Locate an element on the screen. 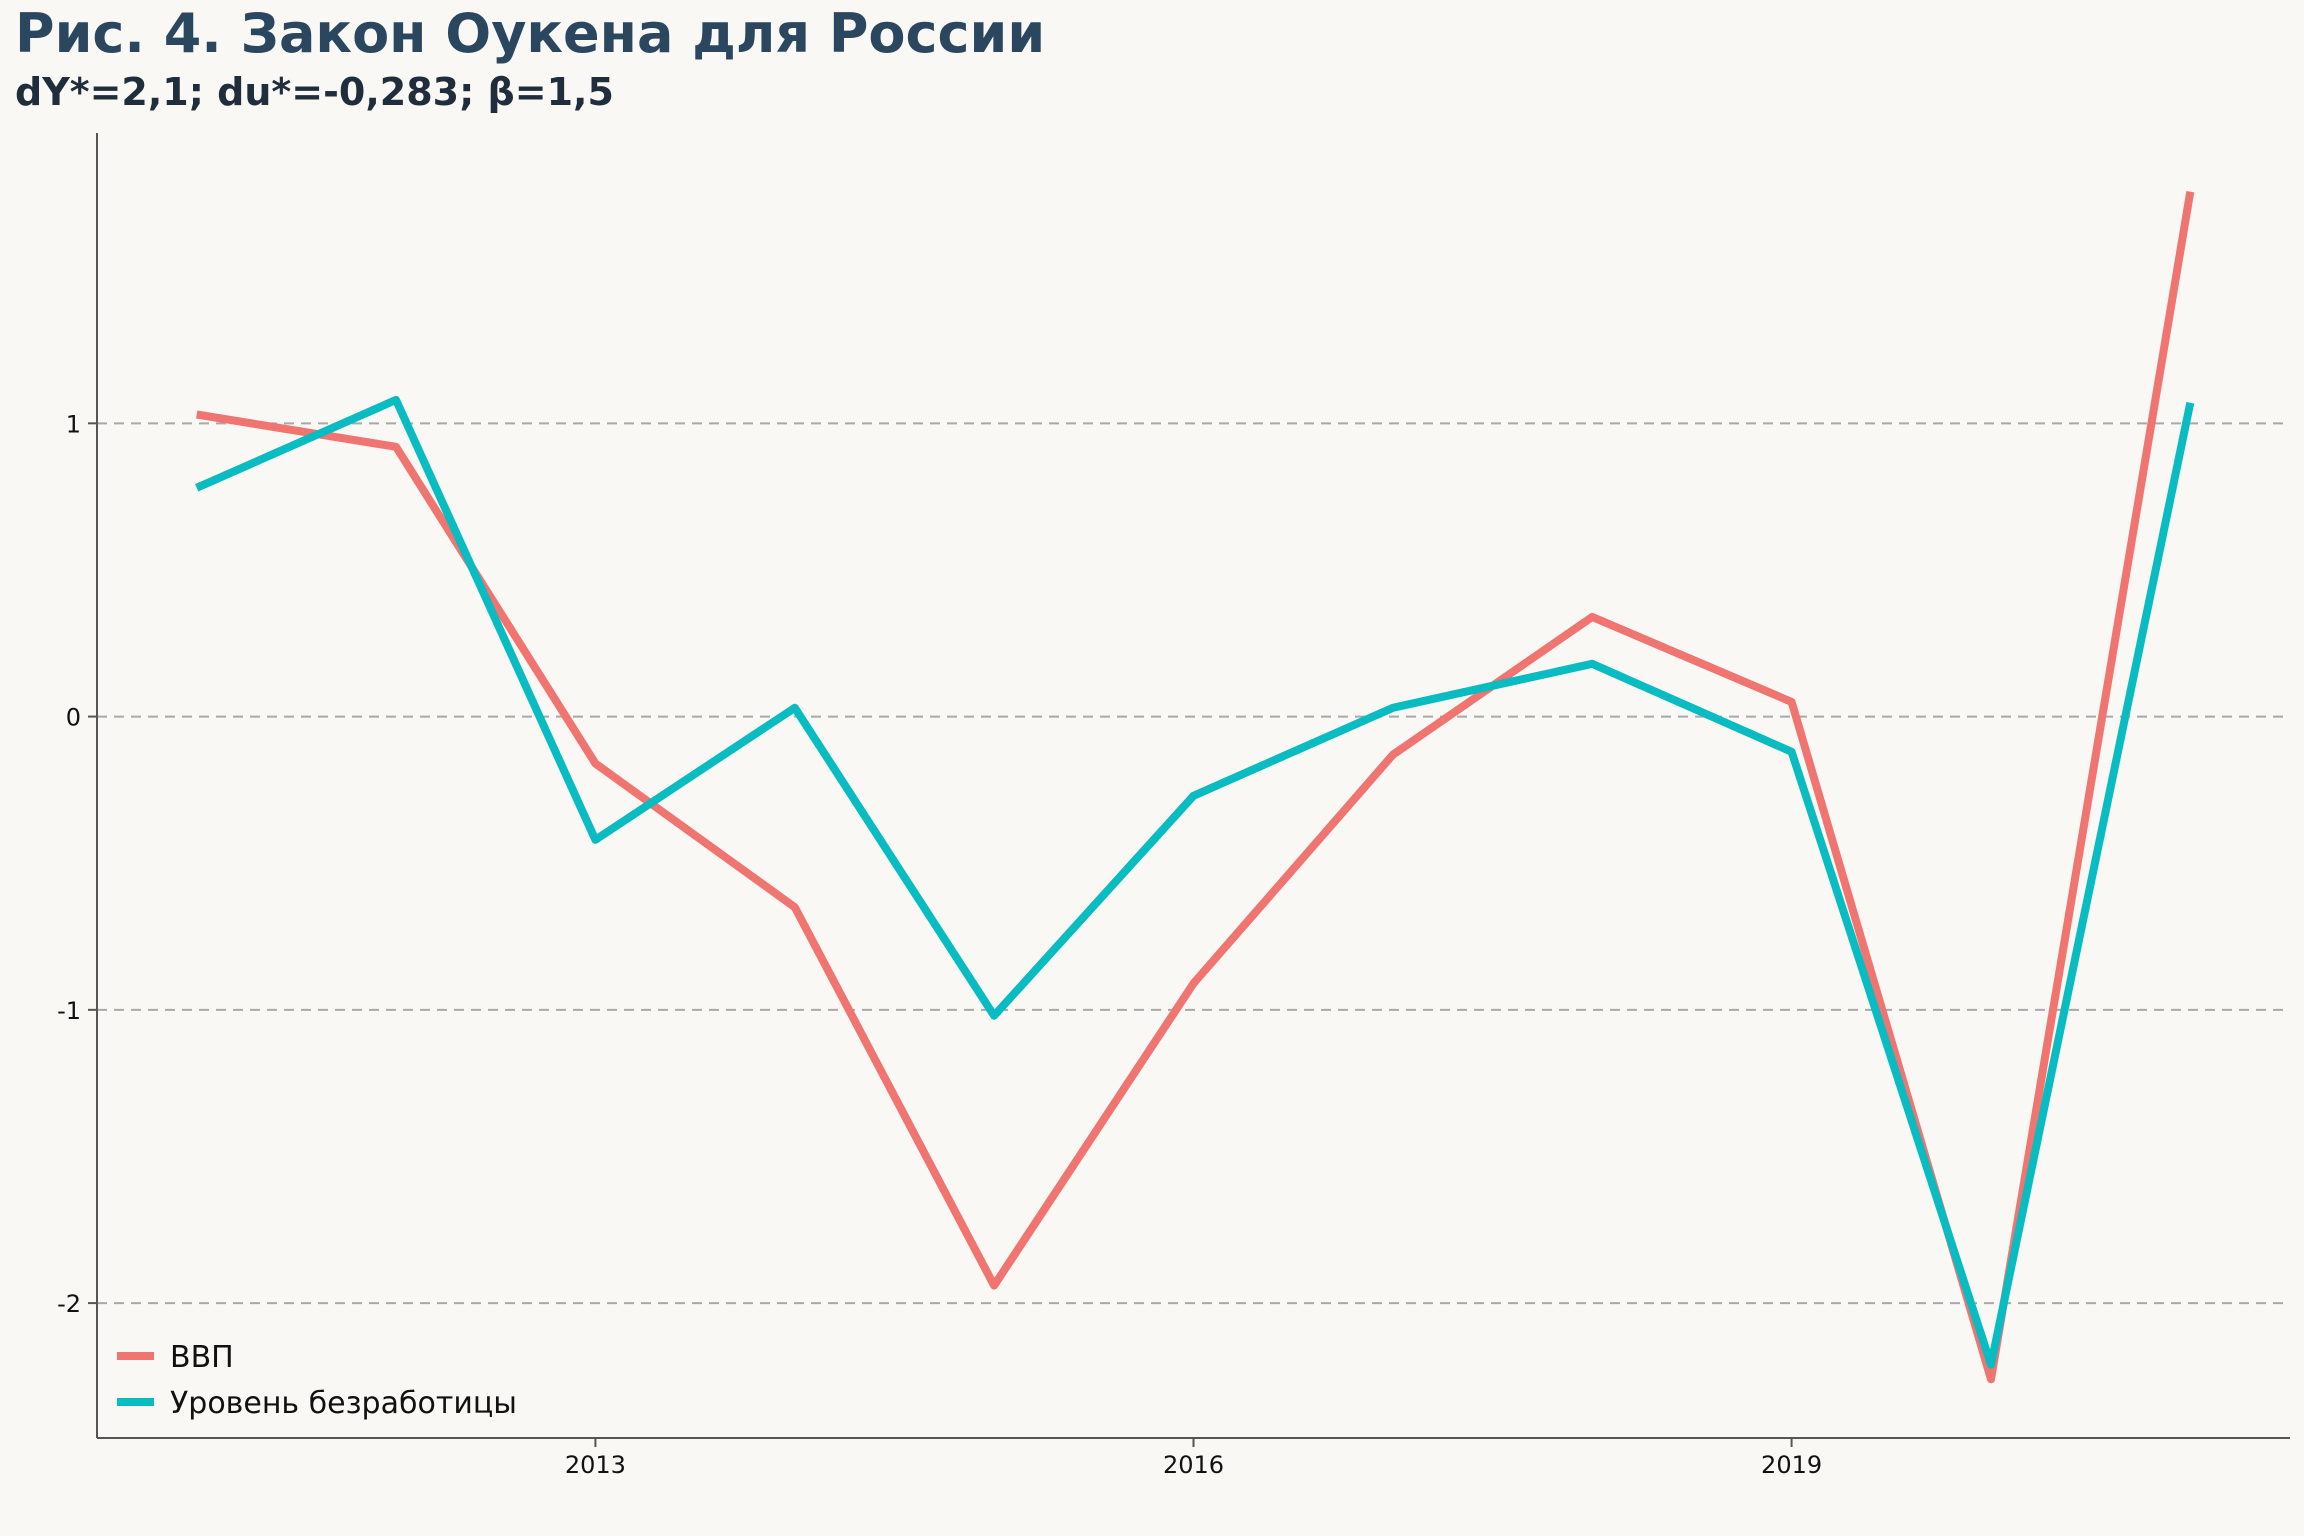 The image size is (2304, 1536). x-tick-label: 2016 is located at coordinates (1193, 1465).